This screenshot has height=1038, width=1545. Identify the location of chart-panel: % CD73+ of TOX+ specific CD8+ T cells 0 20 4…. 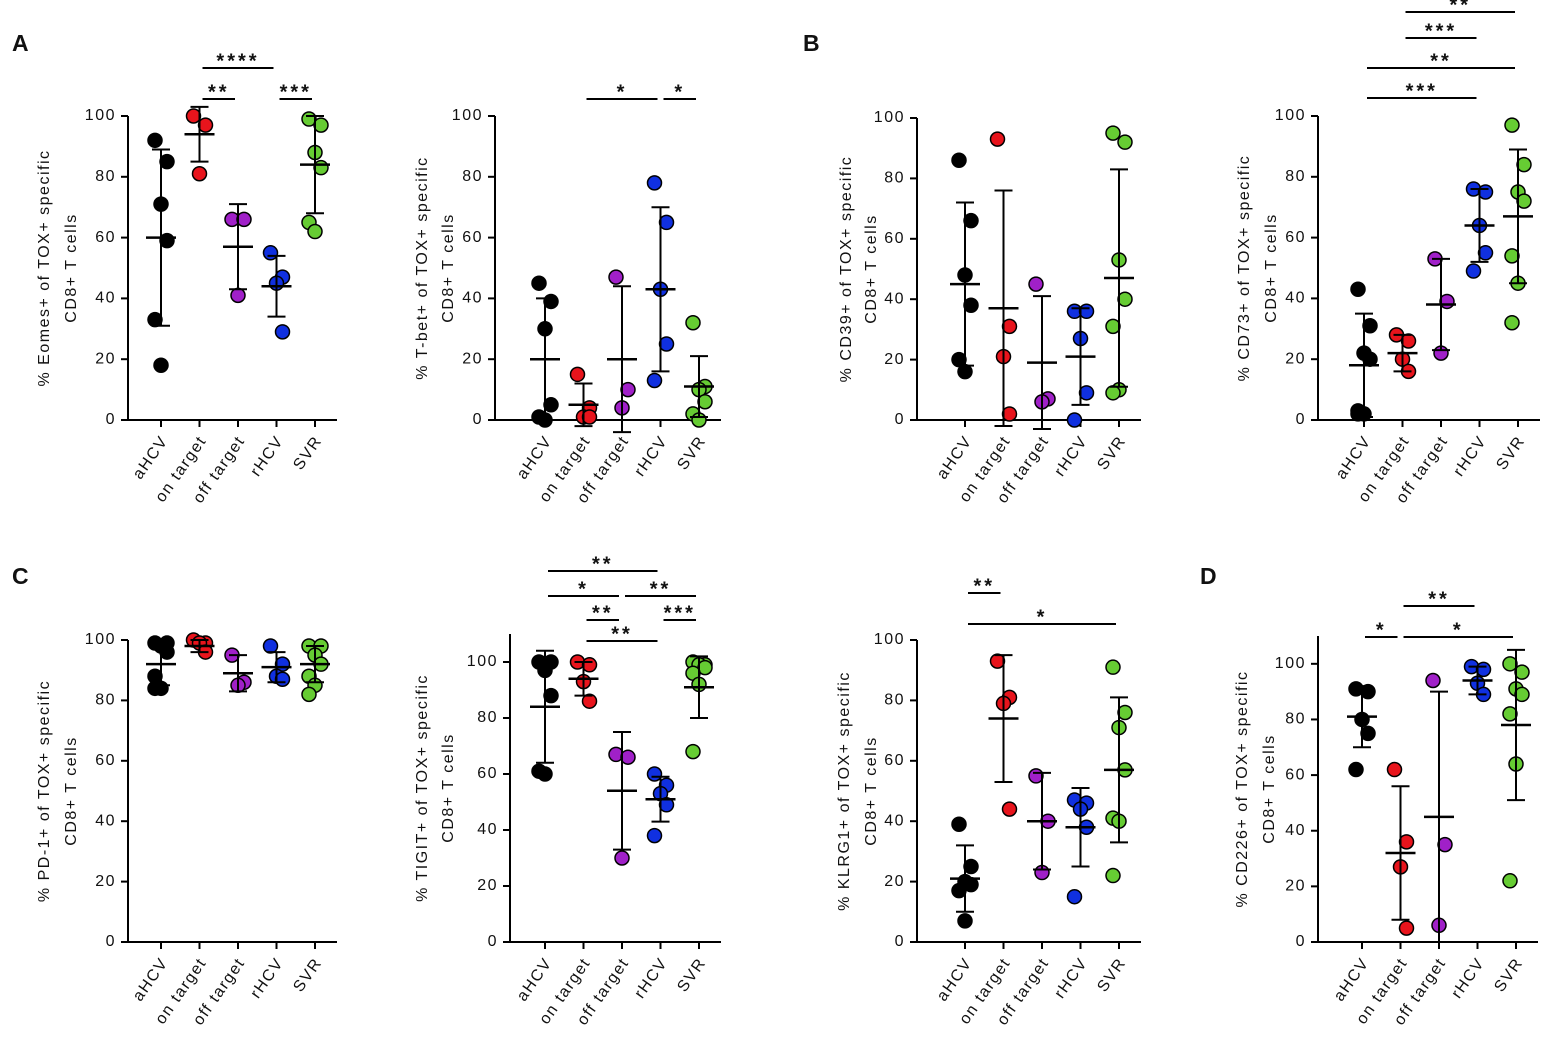
(1388, 253).